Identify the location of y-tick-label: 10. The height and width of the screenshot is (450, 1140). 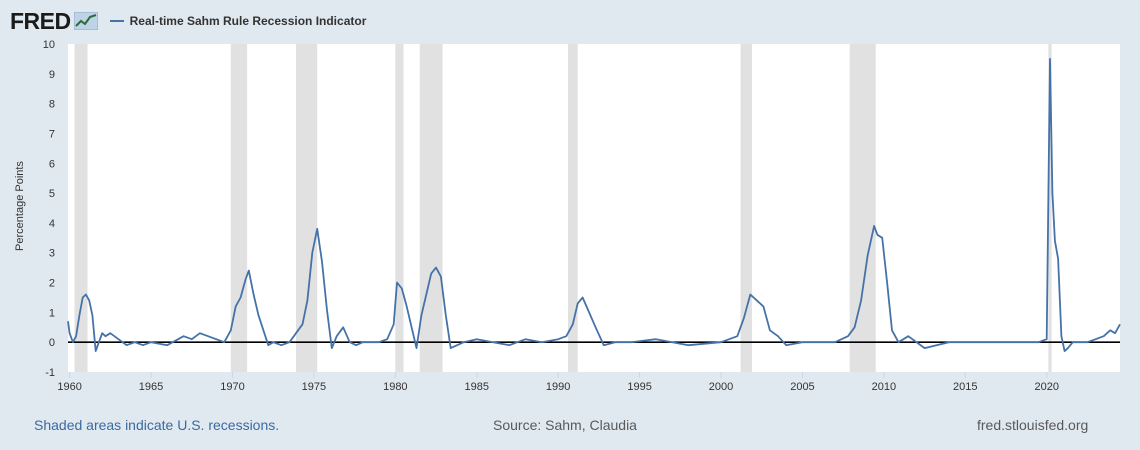
(49, 45).